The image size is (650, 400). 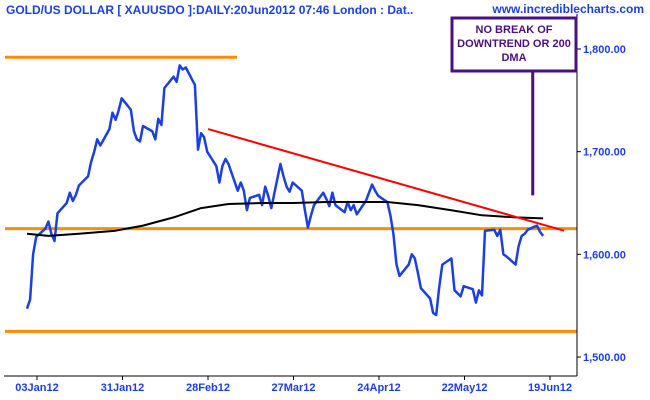 I want to click on y-tick-label: 1,500.00, so click(x=604, y=358).